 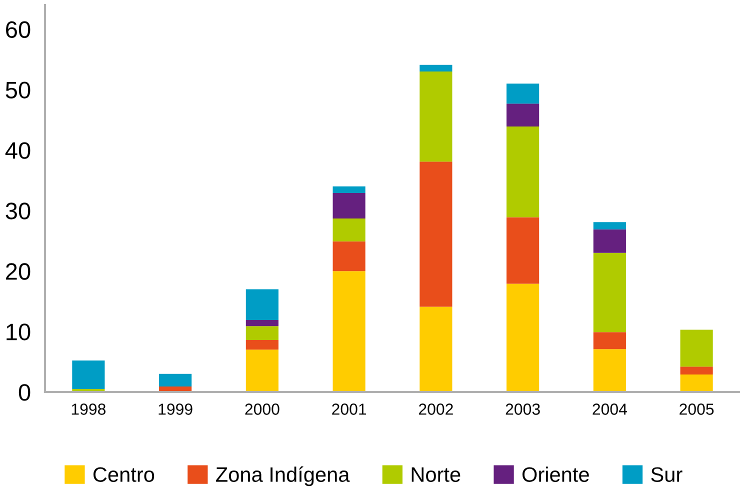 I want to click on y-tick-label: 50, so click(x=18, y=90).